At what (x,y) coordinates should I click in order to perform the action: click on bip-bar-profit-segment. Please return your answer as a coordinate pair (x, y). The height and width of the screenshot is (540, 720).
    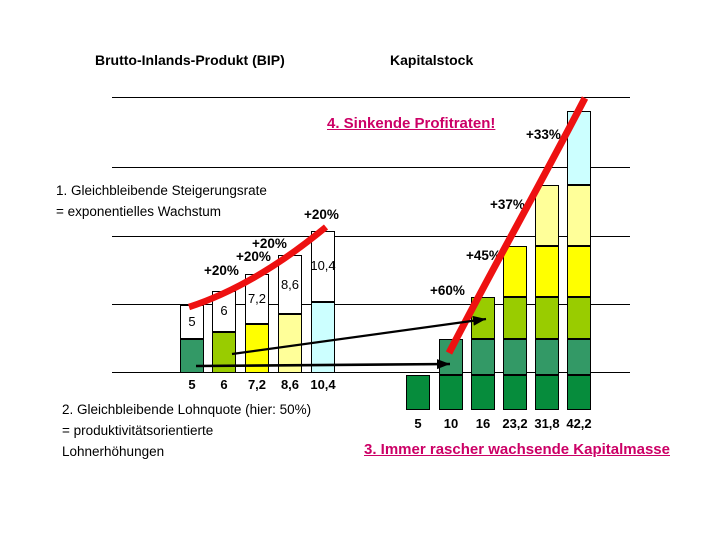
    Looking at the image, I should click on (192, 321).